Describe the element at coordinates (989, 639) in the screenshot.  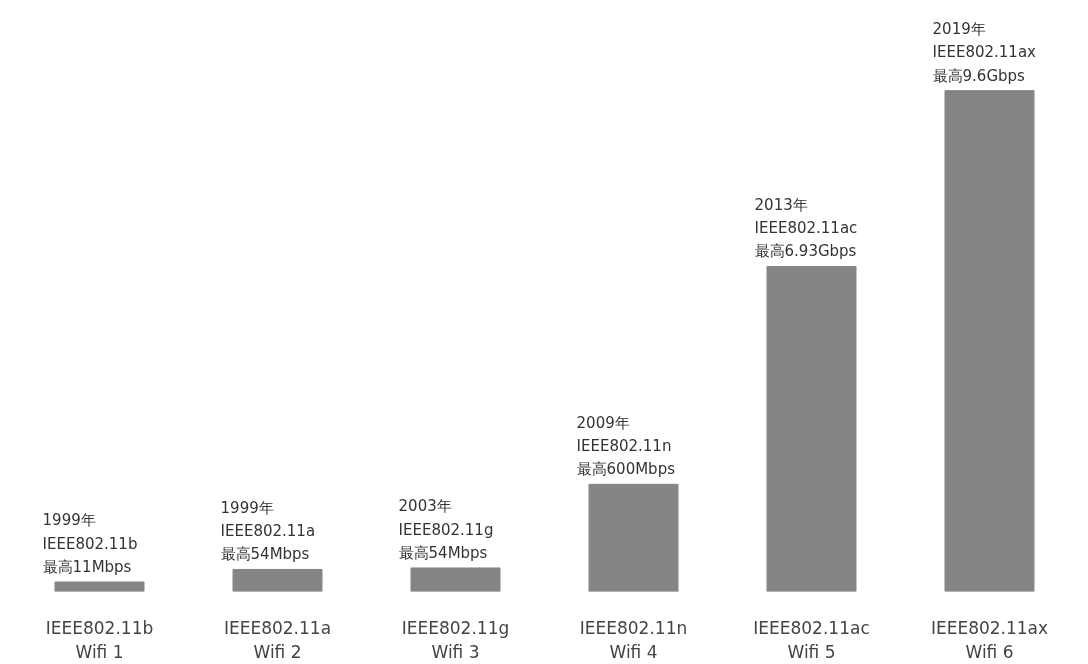
I see `x-tick-label: IEEE802.11ax Wifi 6` at that location.